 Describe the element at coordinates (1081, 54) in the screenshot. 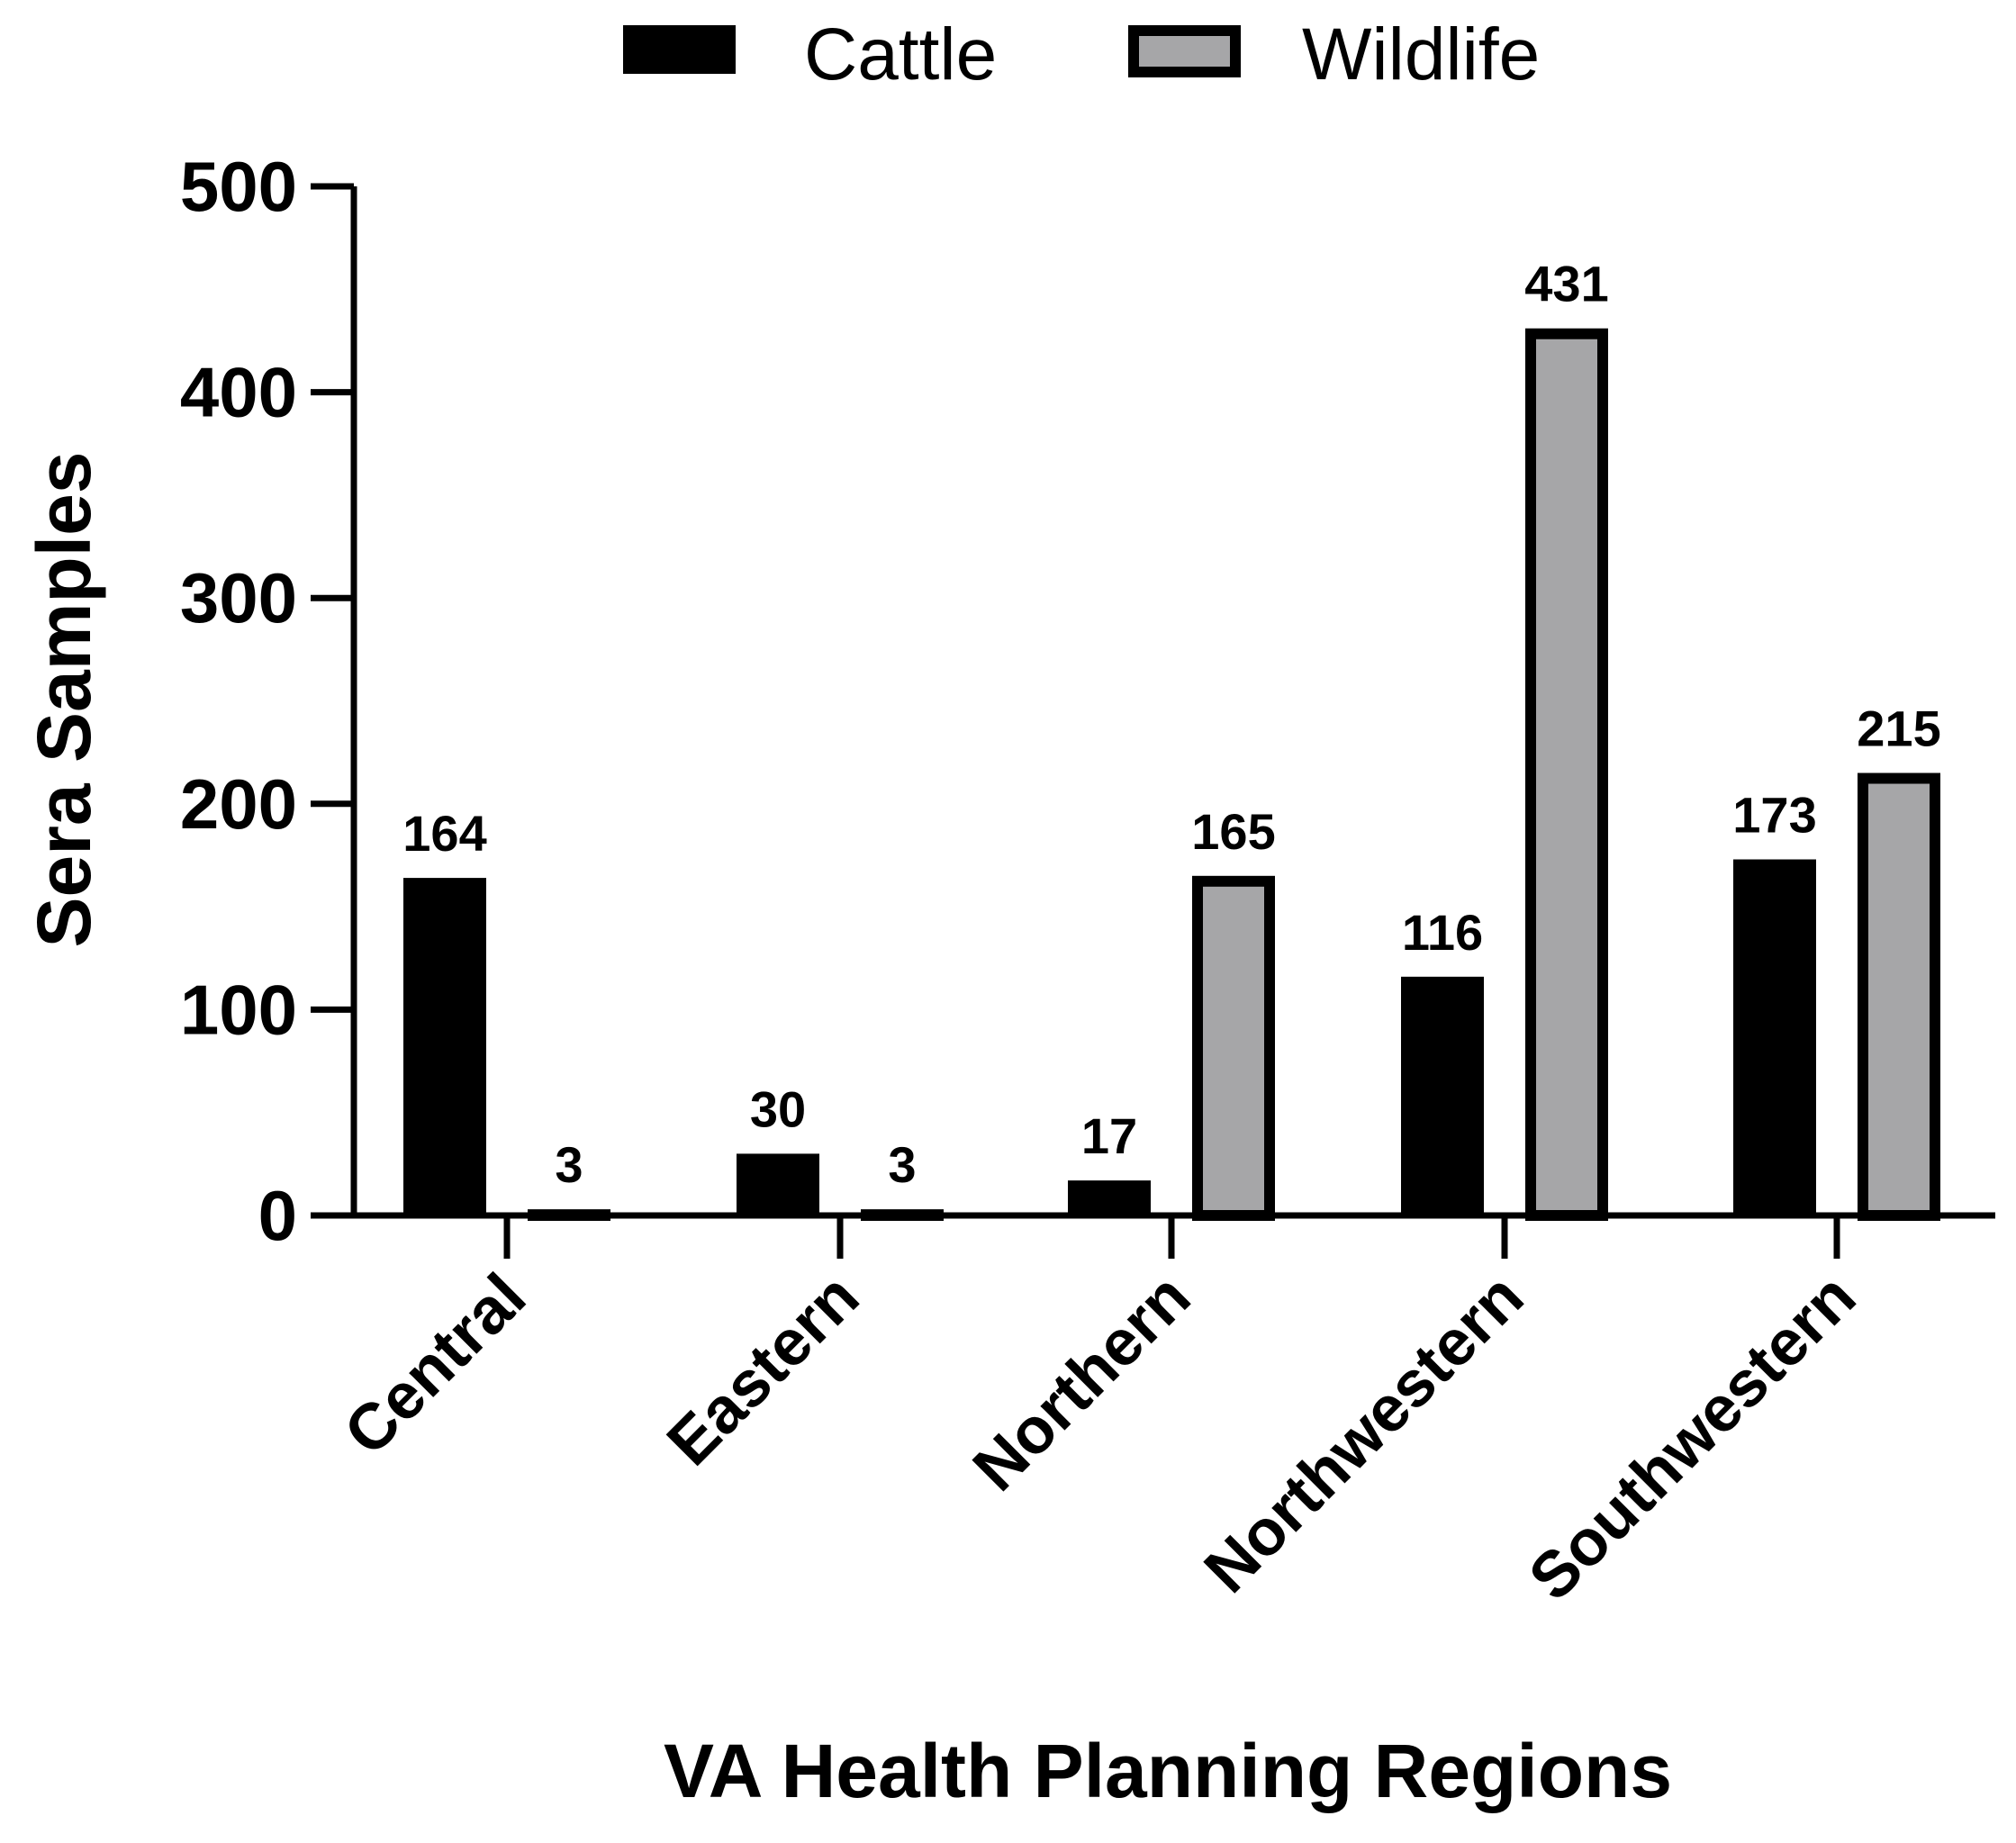

I see `legend: Cattle Wildlife` at that location.